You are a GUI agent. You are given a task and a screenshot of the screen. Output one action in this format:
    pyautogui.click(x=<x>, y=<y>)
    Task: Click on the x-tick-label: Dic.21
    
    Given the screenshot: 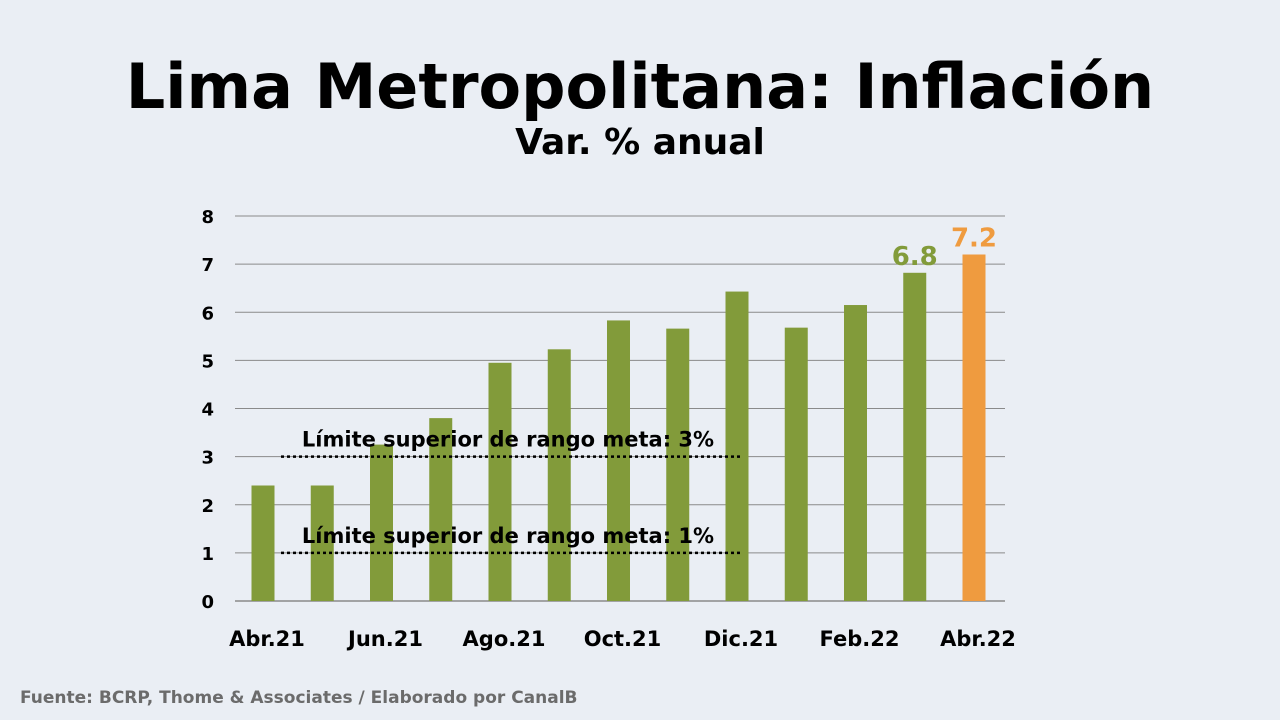 What is the action you would take?
    pyautogui.click(x=741, y=639)
    